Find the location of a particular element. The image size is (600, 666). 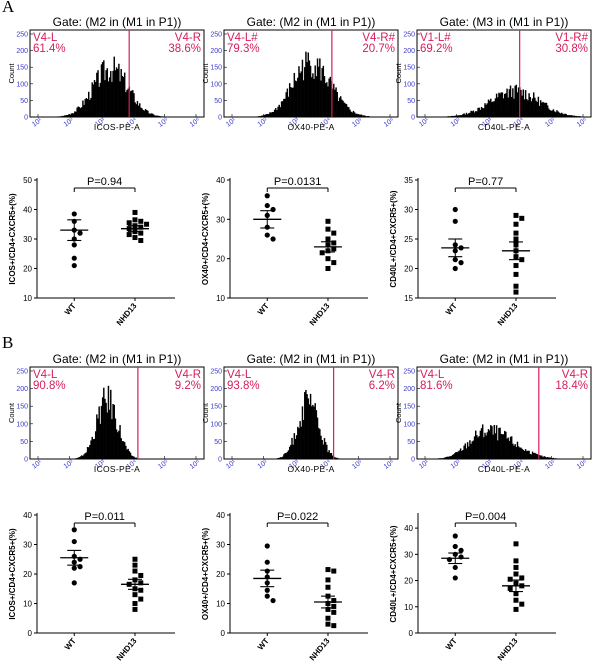

y-axis-label: OX40+/CD4+CXCR5+(%) is located at coordinates (205, 239).